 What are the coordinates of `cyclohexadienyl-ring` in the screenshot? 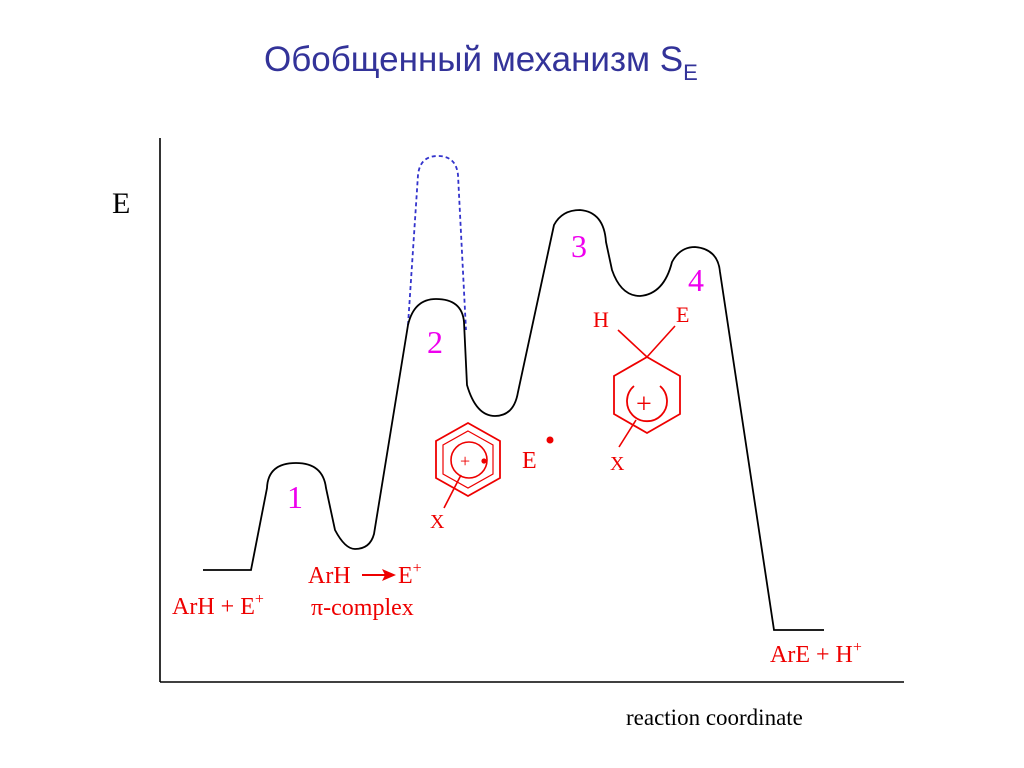 It's located at (647, 395).